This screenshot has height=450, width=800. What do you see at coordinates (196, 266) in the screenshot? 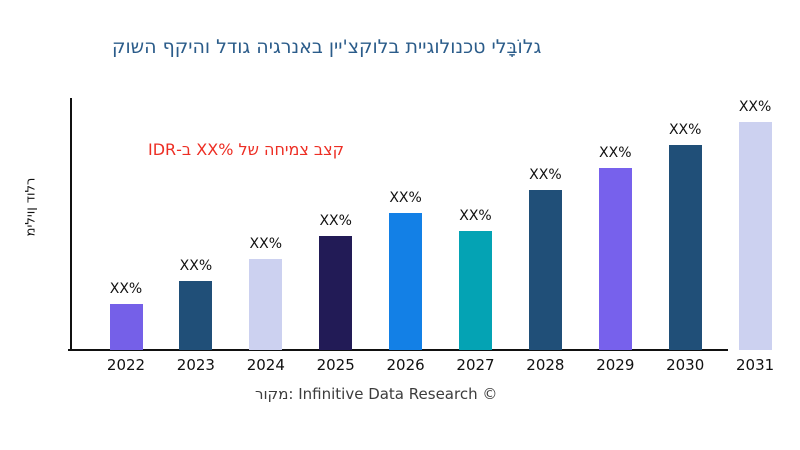
I see `bar-value-label-2023: XX%` at bounding box center [196, 266].